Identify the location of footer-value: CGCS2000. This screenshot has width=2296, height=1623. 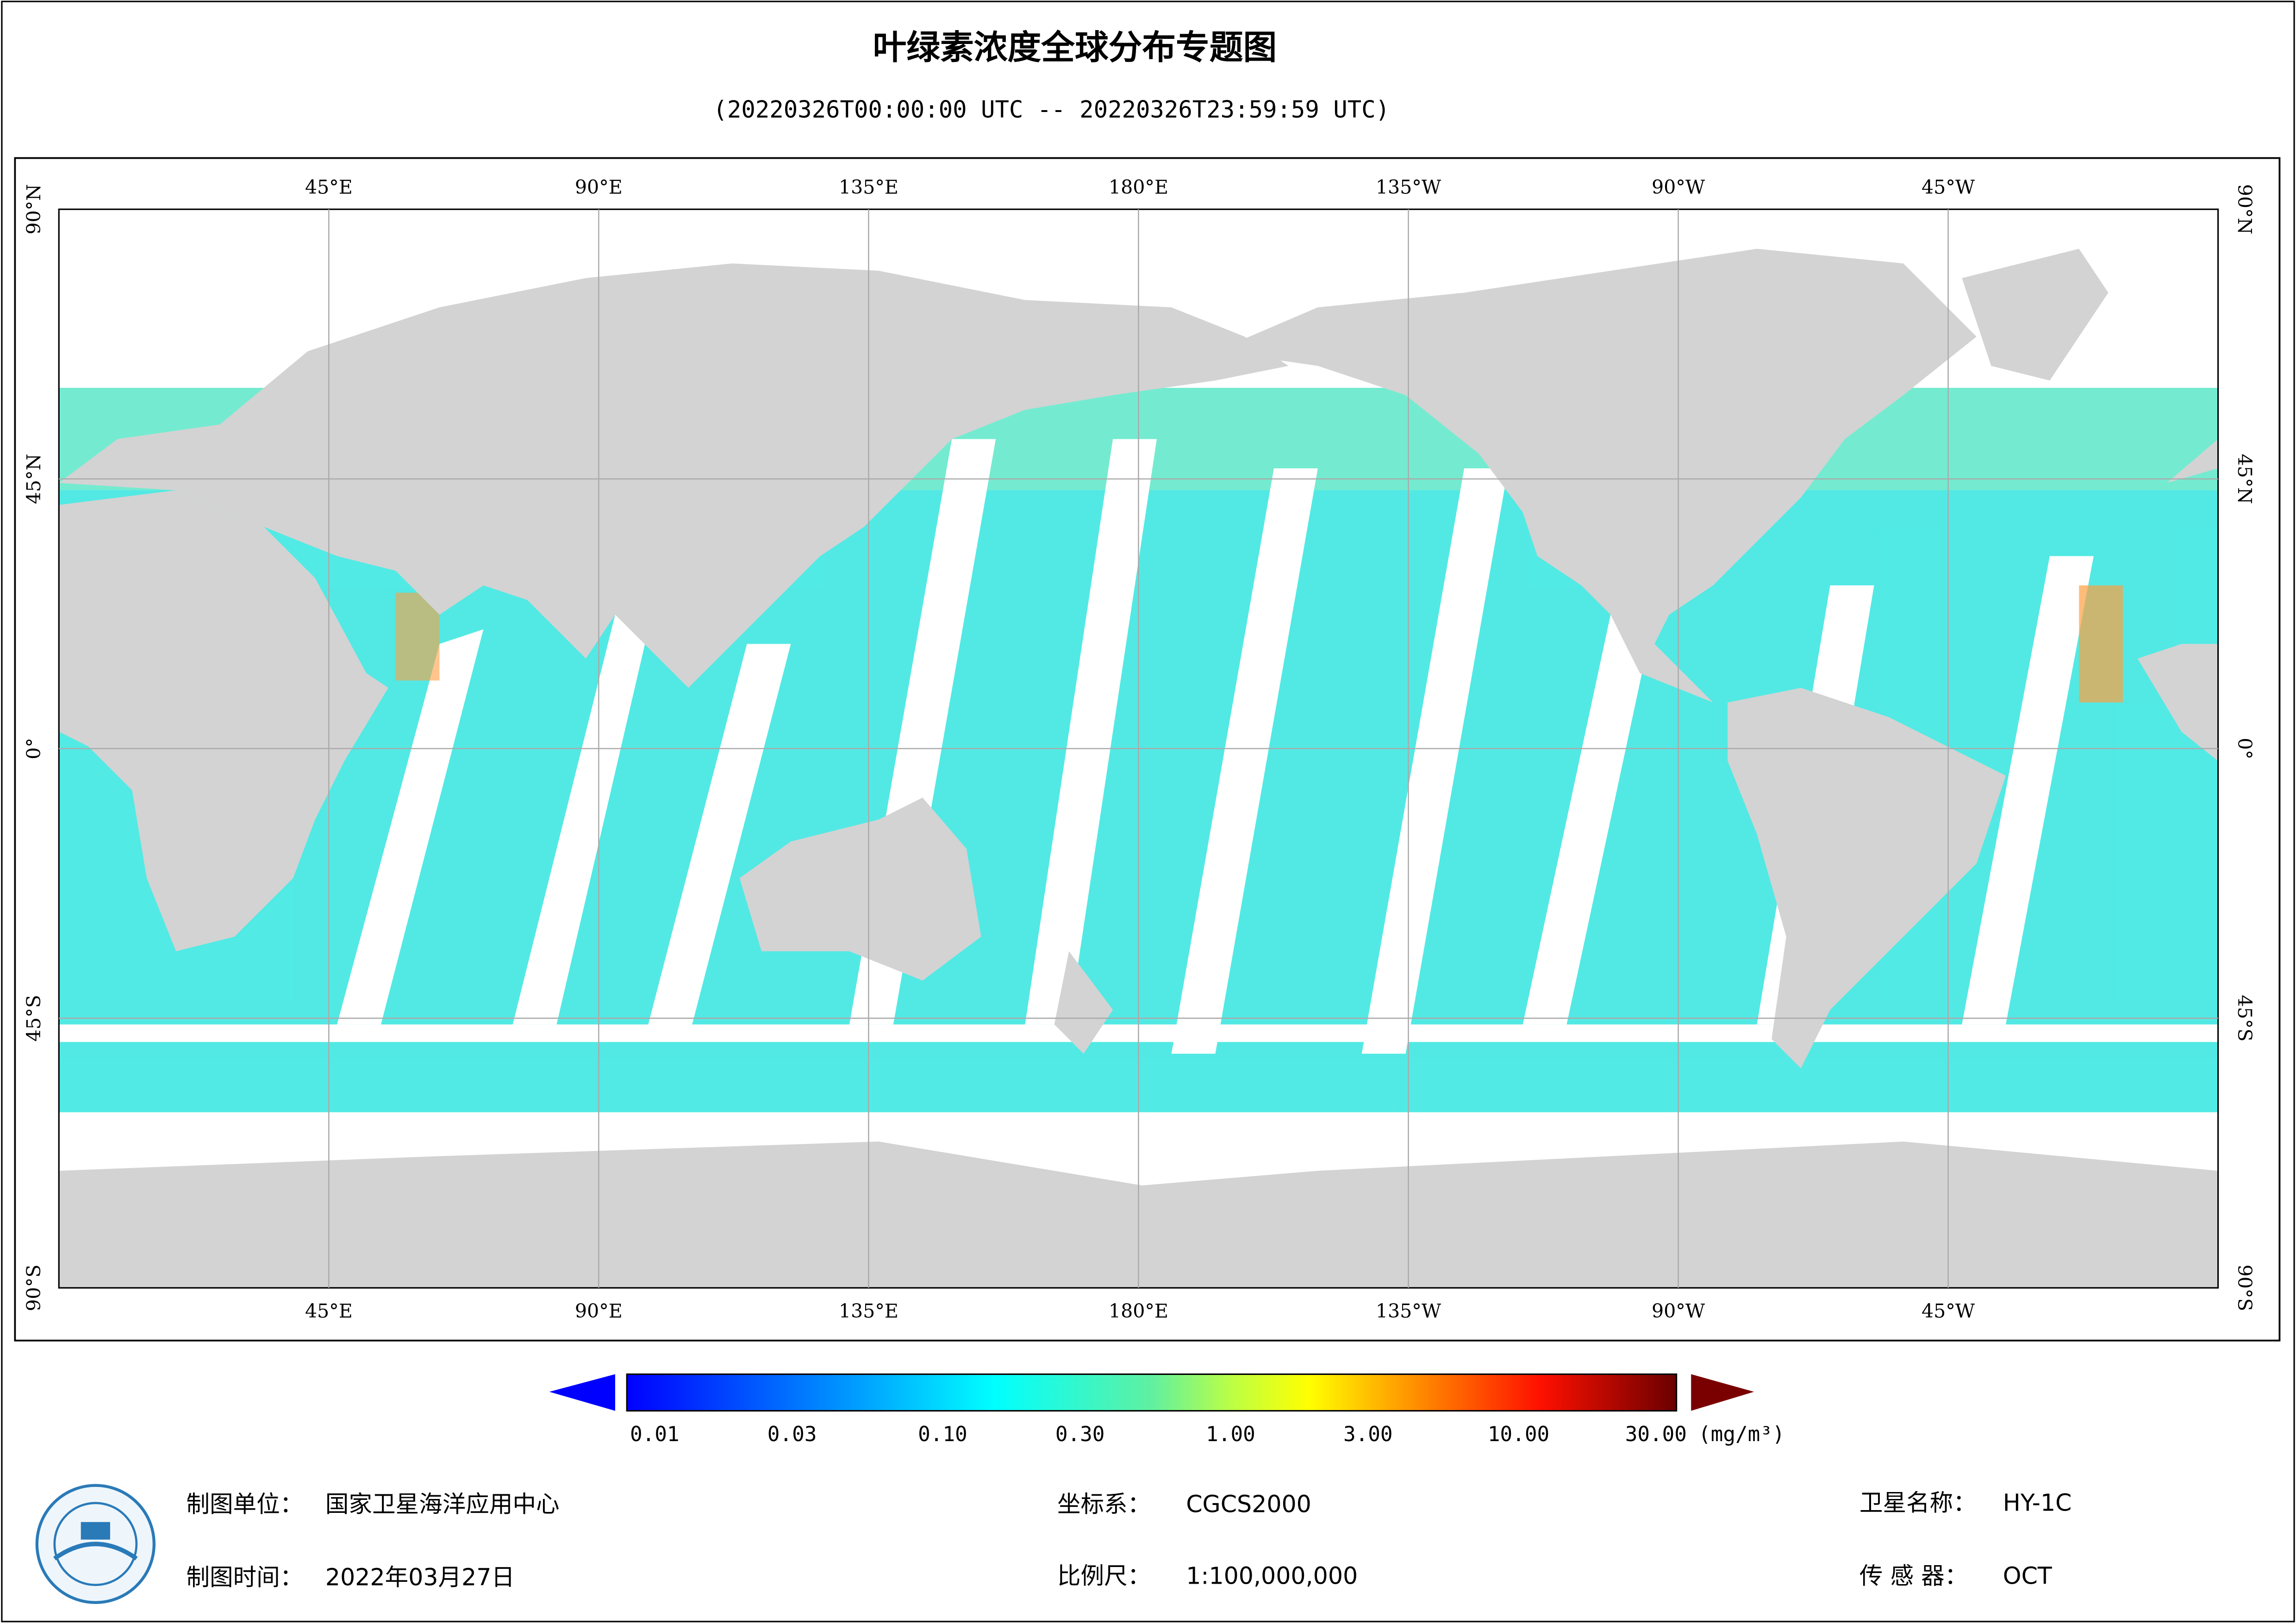
(1248, 1504).